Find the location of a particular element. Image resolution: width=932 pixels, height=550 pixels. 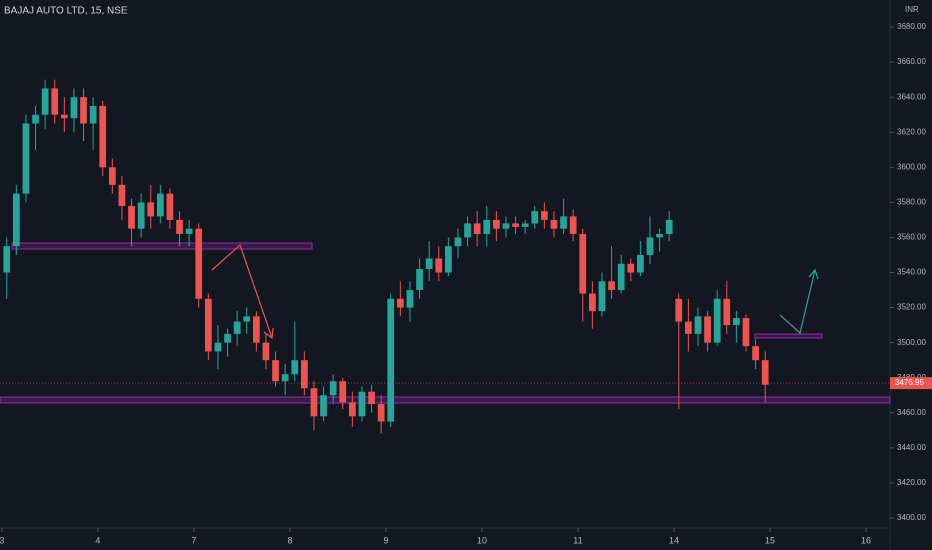

y-tick-label: 3420.00 is located at coordinates (911, 482).